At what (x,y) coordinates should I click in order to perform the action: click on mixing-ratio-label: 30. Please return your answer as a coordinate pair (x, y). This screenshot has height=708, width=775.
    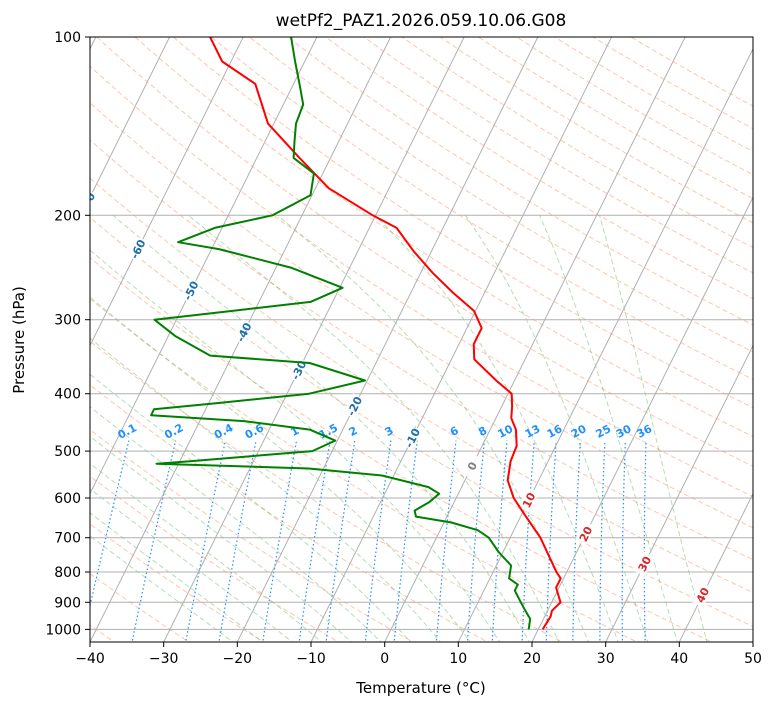
    Looking at the image, I should click on (624, 431).